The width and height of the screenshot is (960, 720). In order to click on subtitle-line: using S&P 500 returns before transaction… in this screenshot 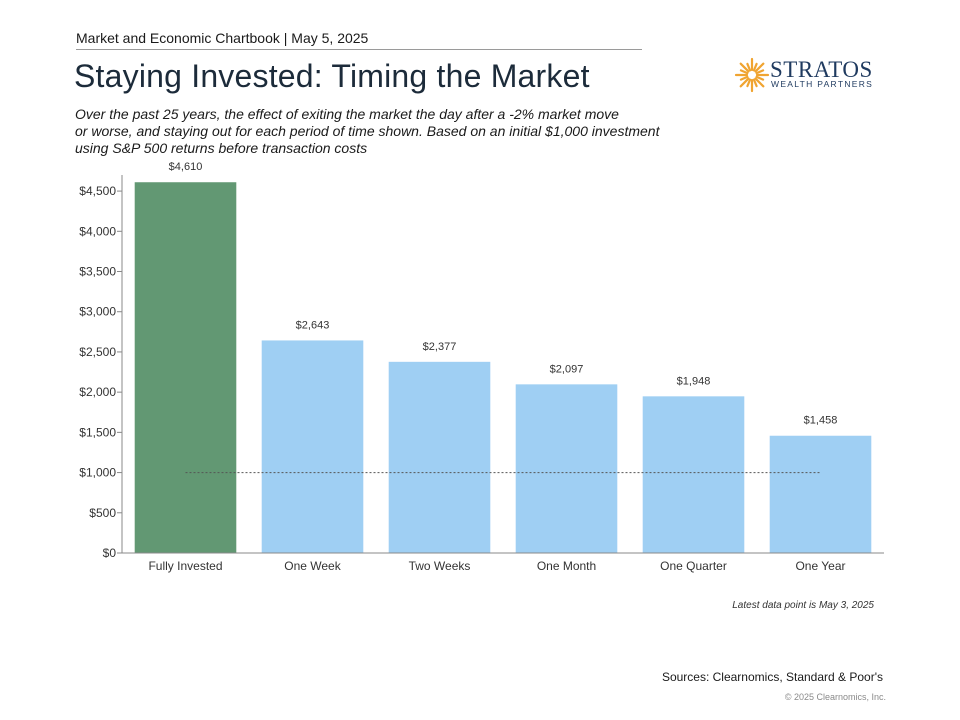, I will do `click(221, 148)`.